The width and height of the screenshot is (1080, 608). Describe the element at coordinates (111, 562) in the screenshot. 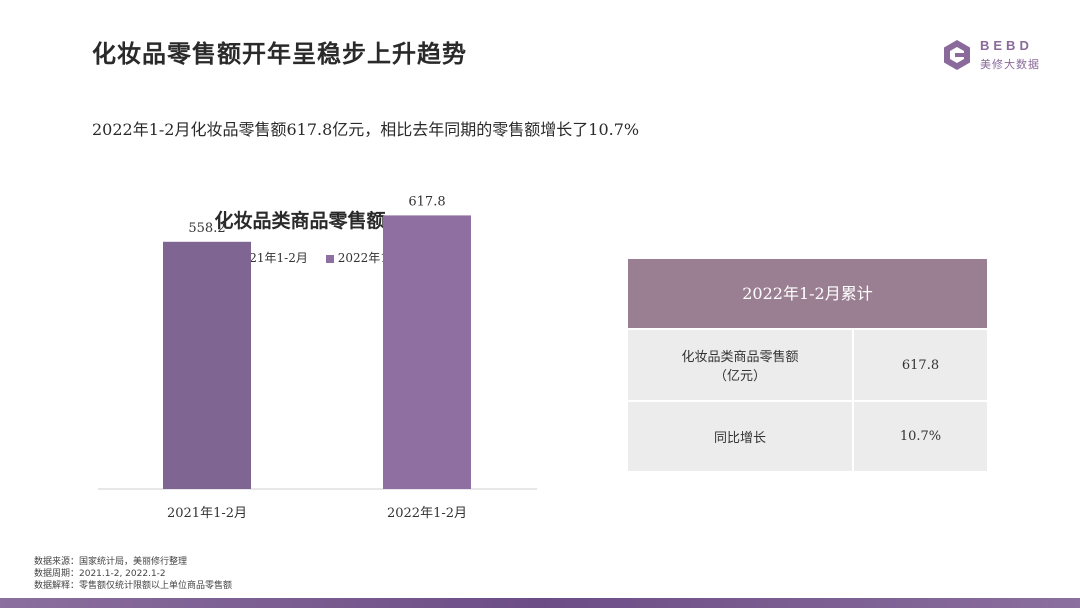

I see `footnote-source: 数据来源：国家统计局，美丽修行整理` at that location.